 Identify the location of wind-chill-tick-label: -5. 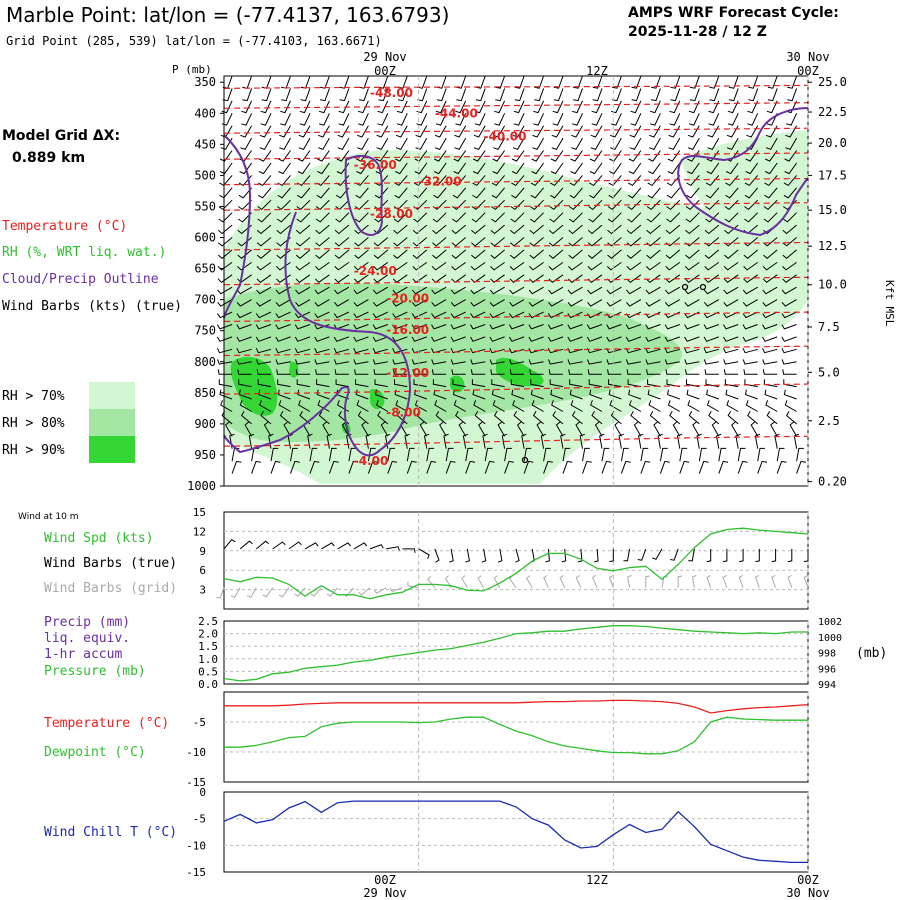
(199, 819).